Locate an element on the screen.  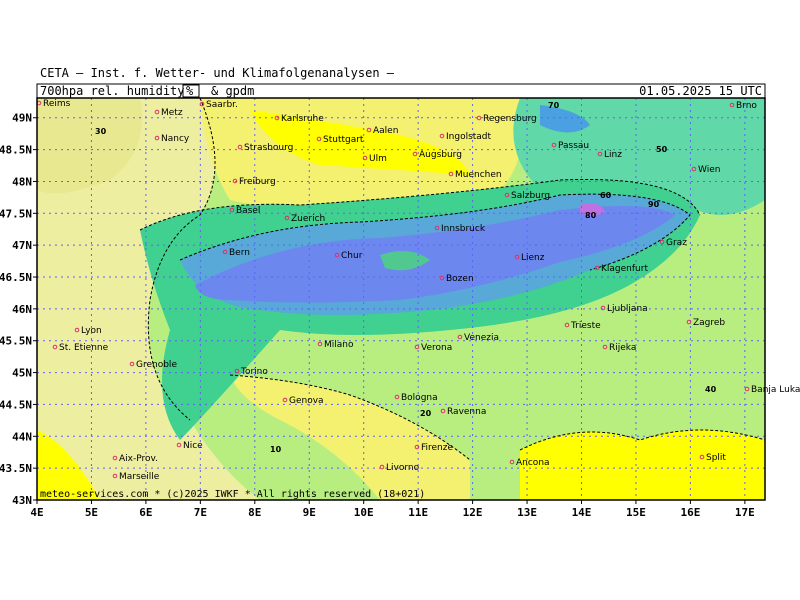
city-label: Graz is located at coordinates (676, 243).